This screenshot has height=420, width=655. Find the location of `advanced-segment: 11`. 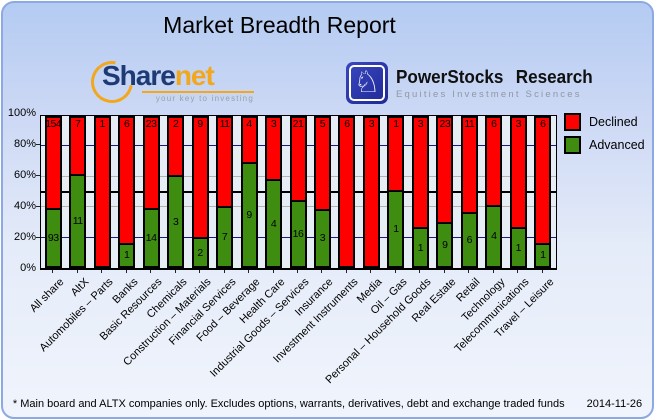

advanced-segment: 11 is located at coordinates (78, 219).